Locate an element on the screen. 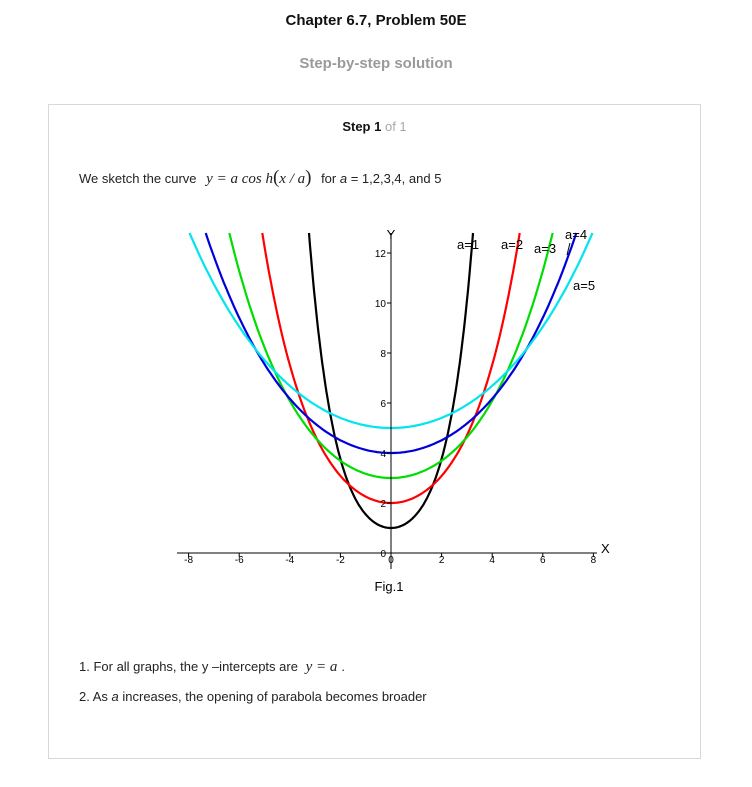 The image size is (752, 787). y-tick-label: 4 is located at coordinates (383, 454).